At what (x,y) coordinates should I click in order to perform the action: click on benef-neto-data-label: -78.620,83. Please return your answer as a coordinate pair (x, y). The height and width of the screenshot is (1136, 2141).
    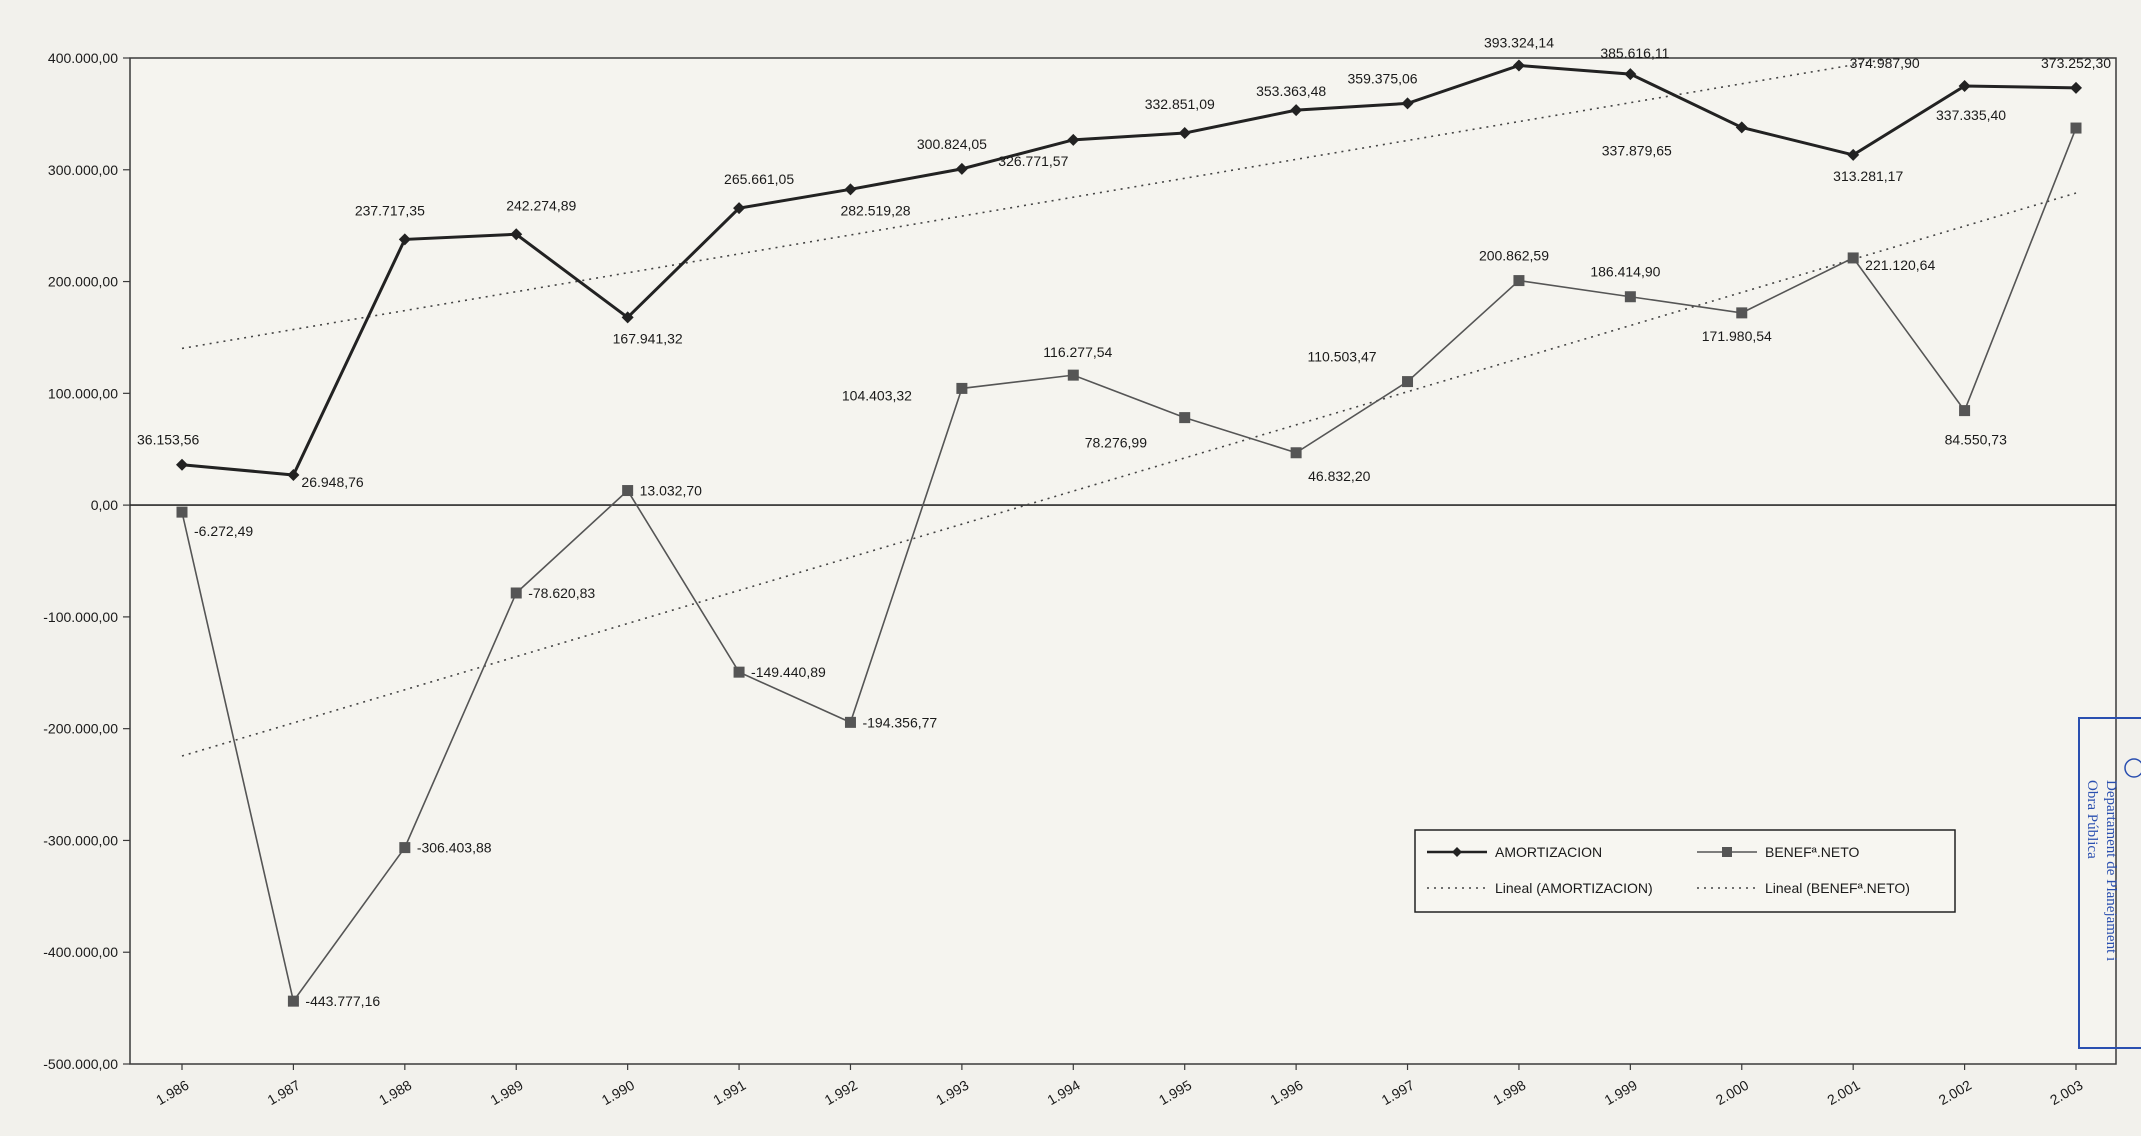
    Looking at the image, I should click on (561, 593).